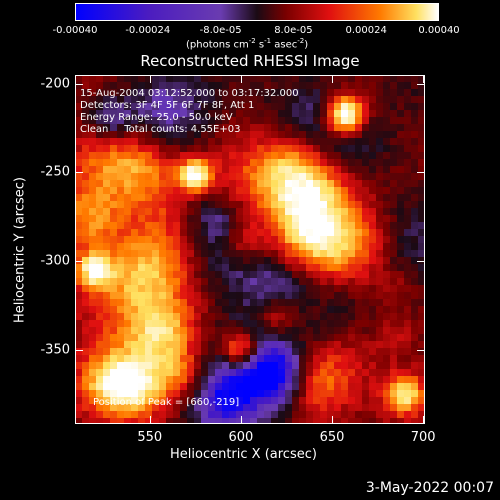 The image size is (500, 500). I want to click on colorbar-tick-label: -0.00040, so click(75, 30).